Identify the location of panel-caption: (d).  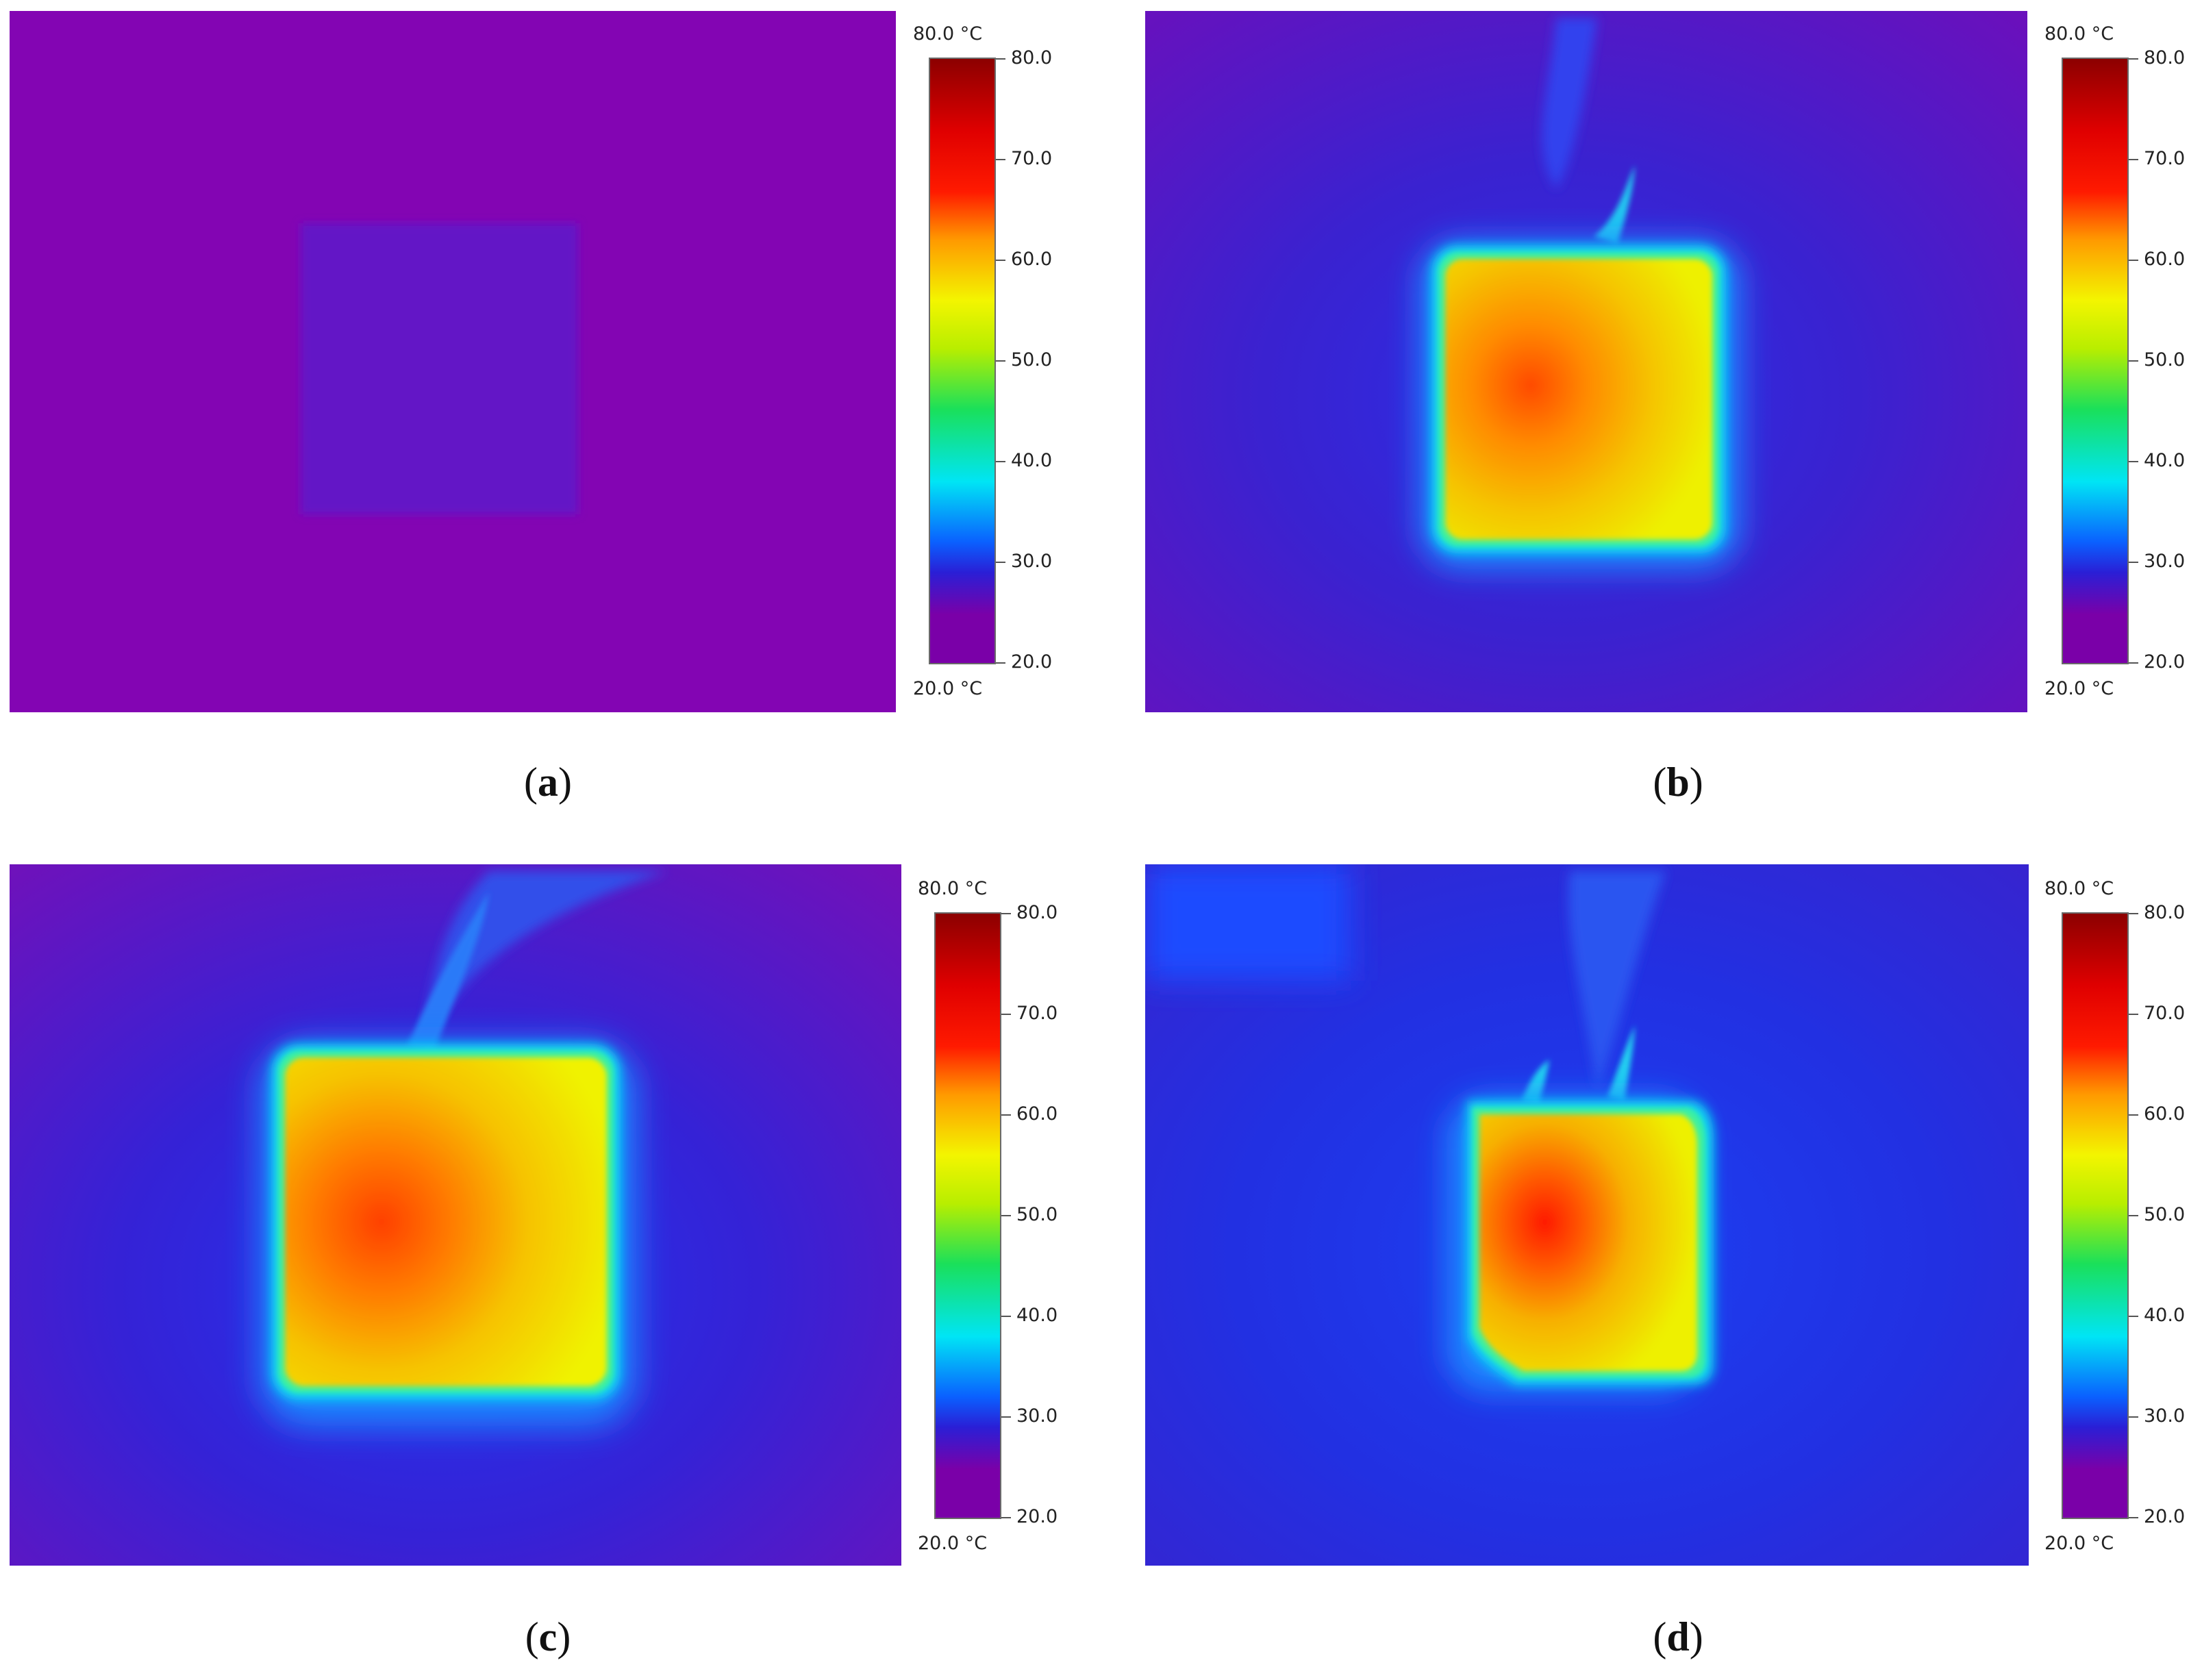
(1678, 1636).